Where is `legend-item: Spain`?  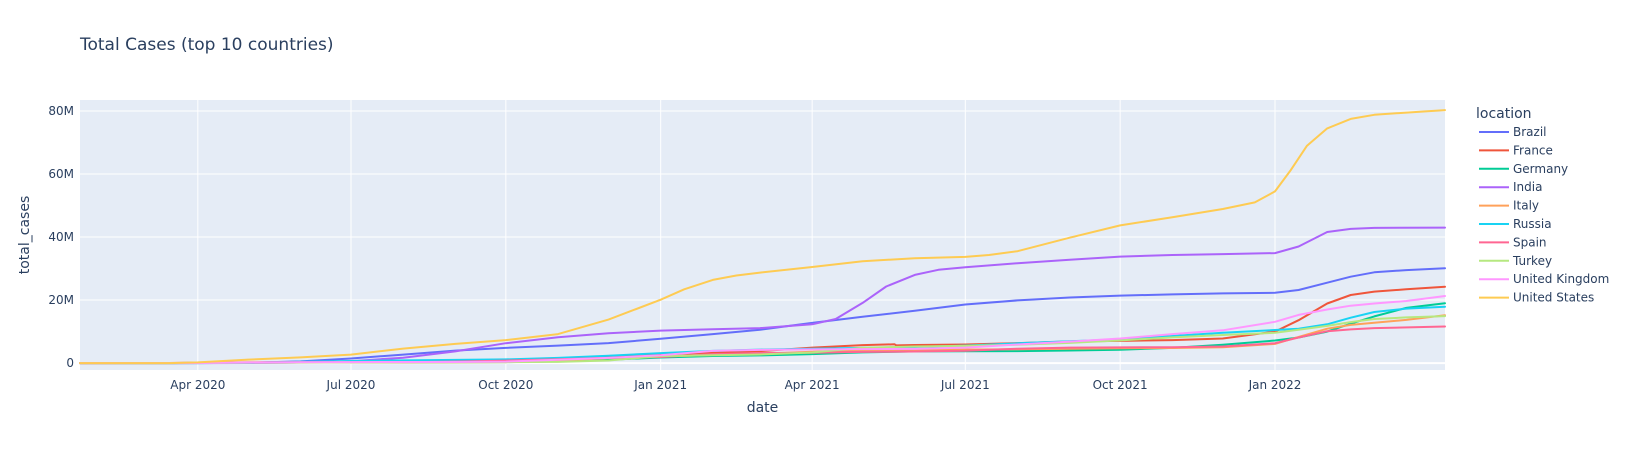
legend-item: Spain is located at coordinates (1513, 242).